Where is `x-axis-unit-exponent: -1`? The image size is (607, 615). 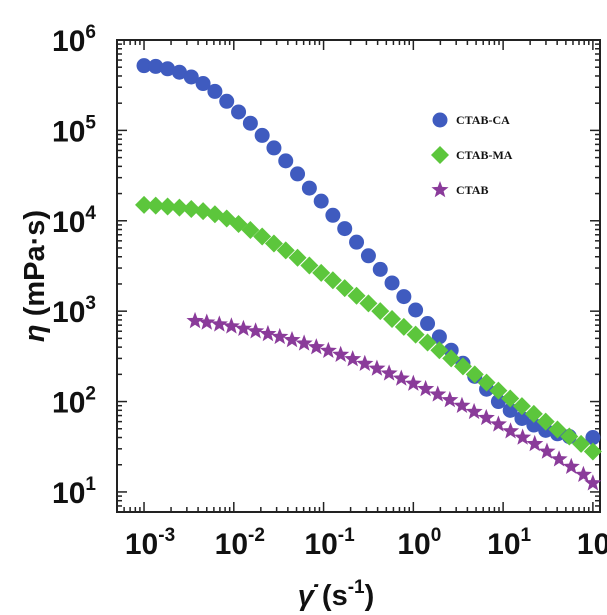
x-axis-unit-exponent: -1 is located at coordinates (356, 587).